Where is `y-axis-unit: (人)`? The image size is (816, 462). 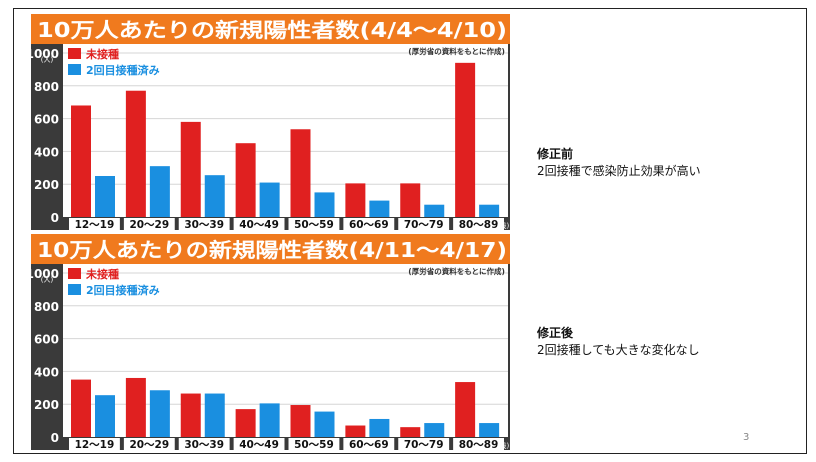
y-axis-unit: (人) is located at coordinates (47, 60).